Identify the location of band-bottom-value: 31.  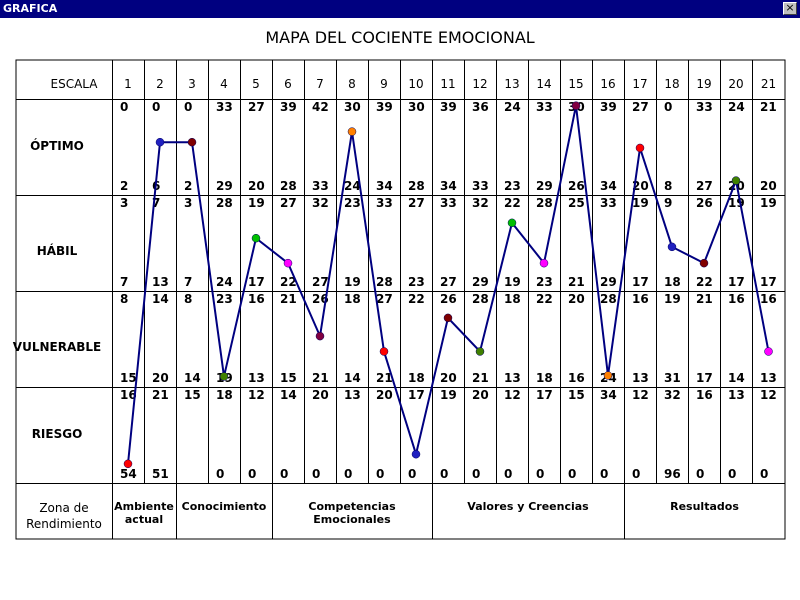
(672, 378).